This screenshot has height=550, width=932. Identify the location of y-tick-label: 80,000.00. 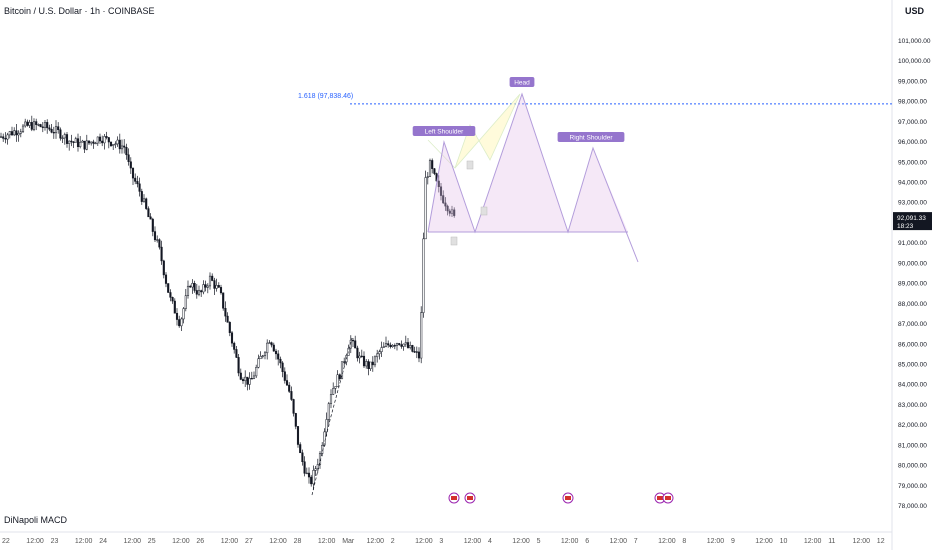
(912, 466).